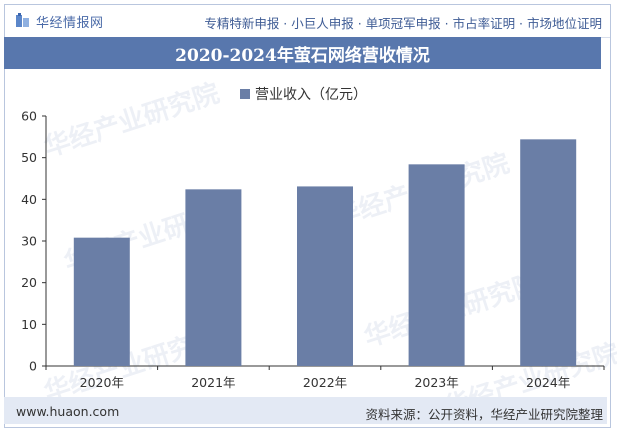 The height and width of the screenshot is (433, 617). Describe the element at coordinates (436, 382) in the screenshot. I see `x-tick-label: 2023年` at that location.